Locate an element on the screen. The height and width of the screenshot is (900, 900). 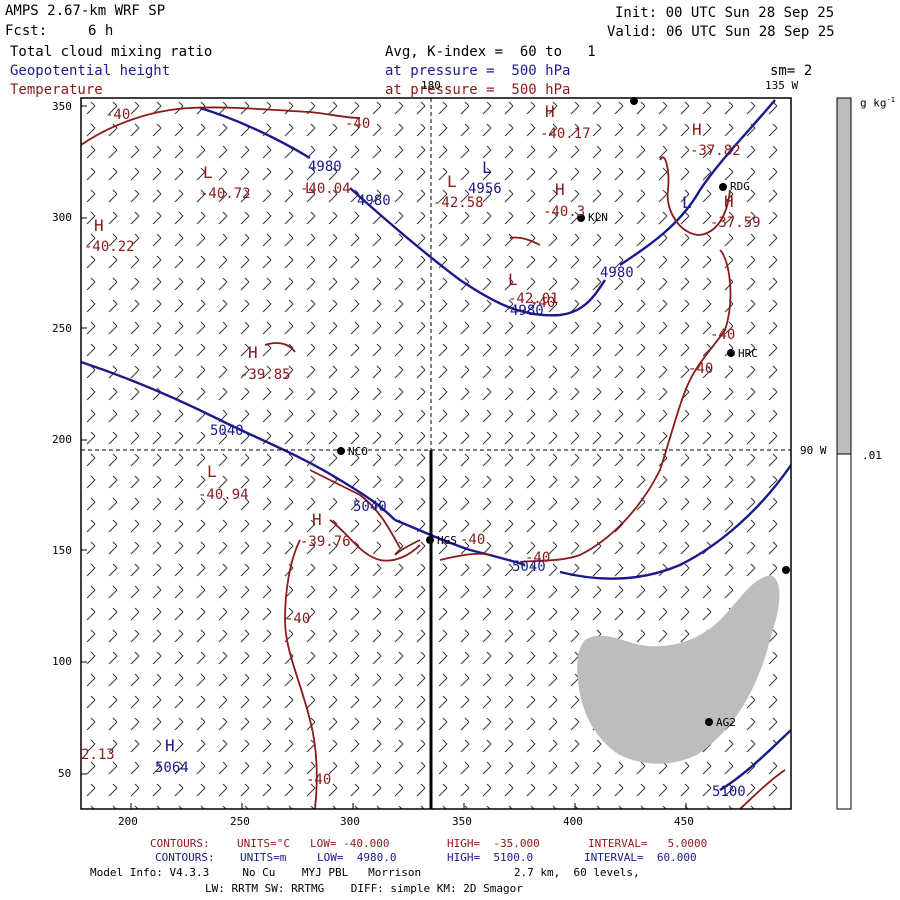
field1-detail: Avg, K-index = 60 to 1 is located at coordinates (490, 52).